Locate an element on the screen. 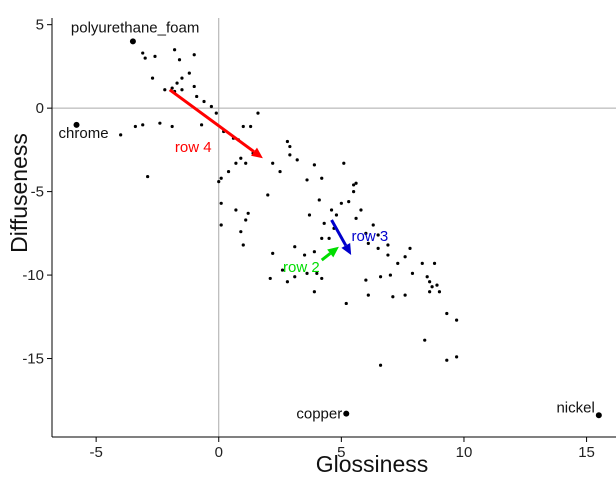  x-tick-label: 15 is located at coordinates (586, 452).